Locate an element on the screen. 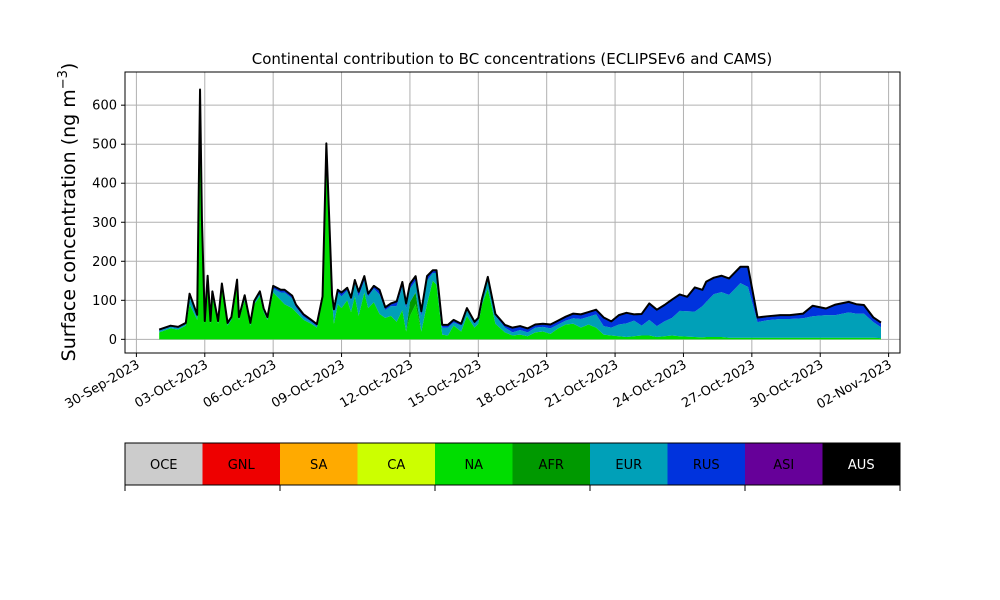 This screenshot has width=1000, height=600. legend-frame is located at coordinates (512, 464).